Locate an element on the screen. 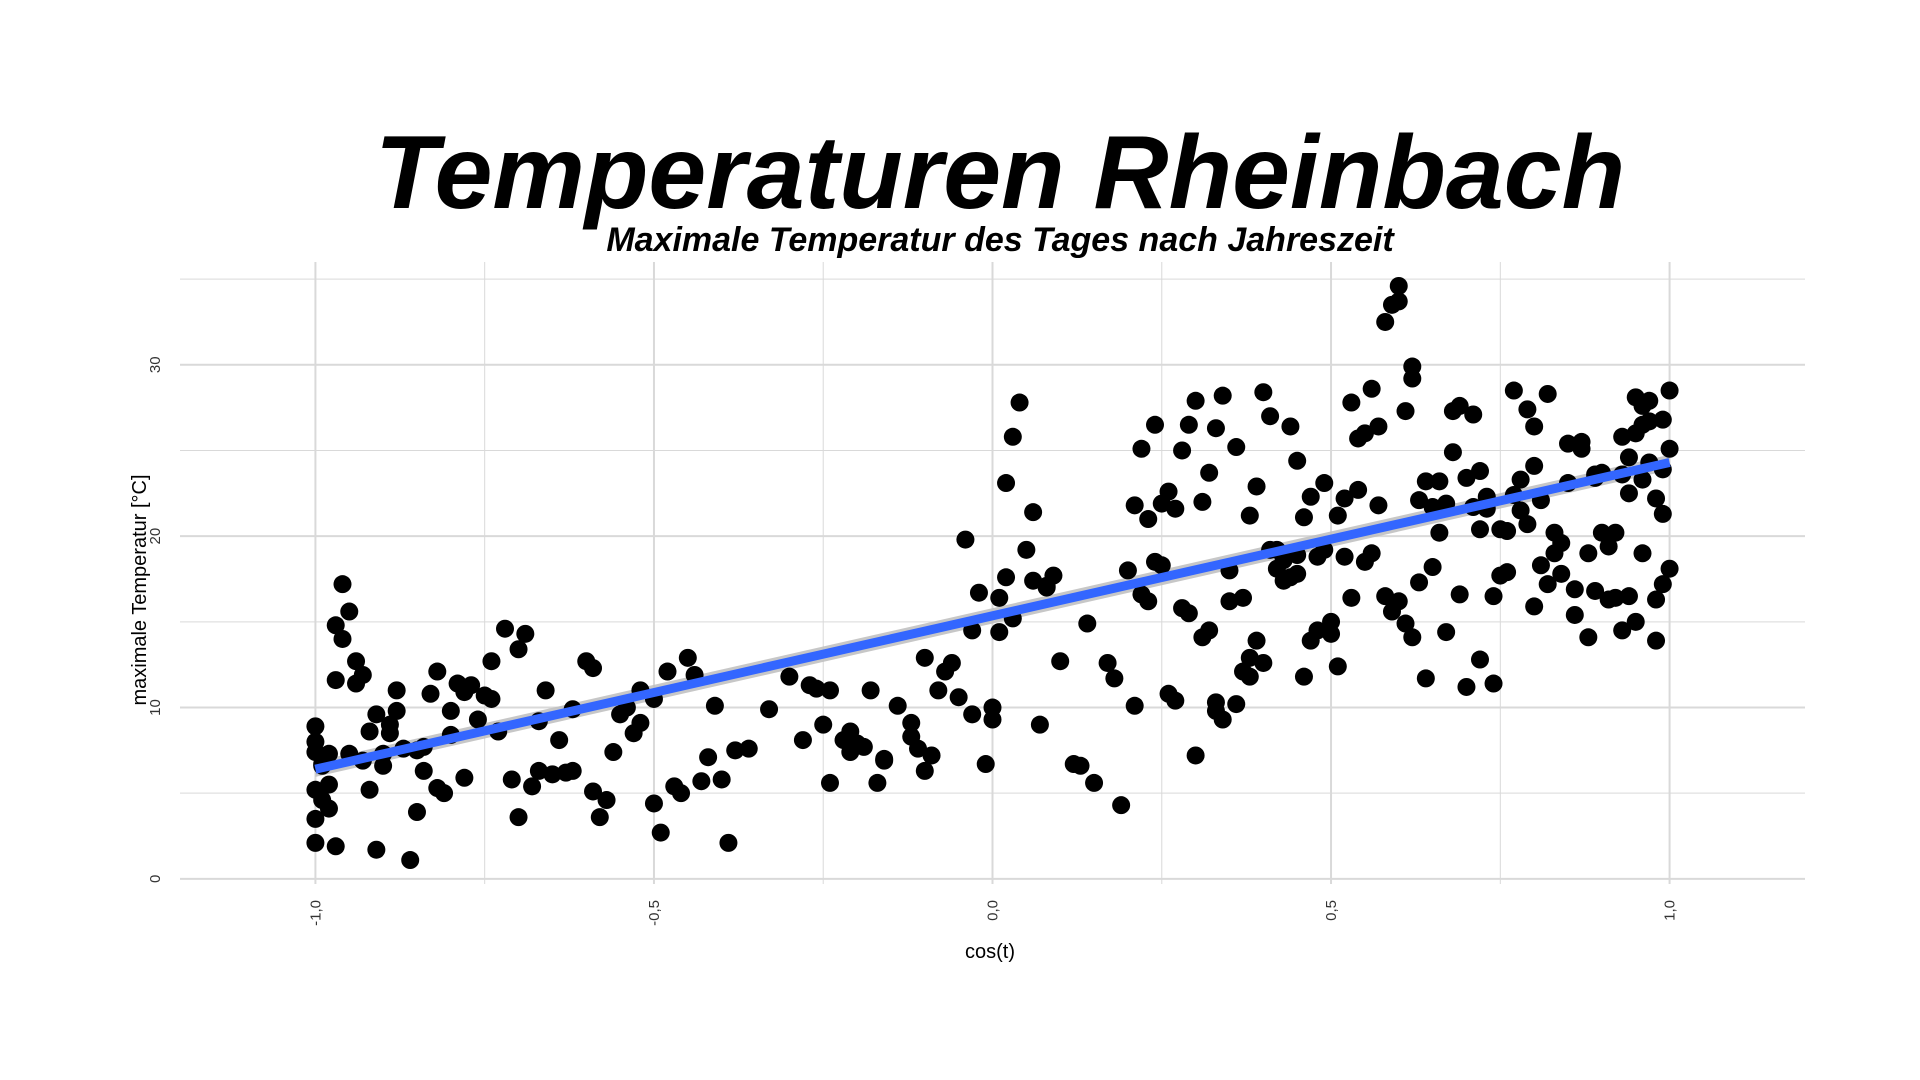 The height and width of the screenshot is (1080, 1920). y-axis-label: maximale Temperatur [°C] is located at coordinates (140, 589).